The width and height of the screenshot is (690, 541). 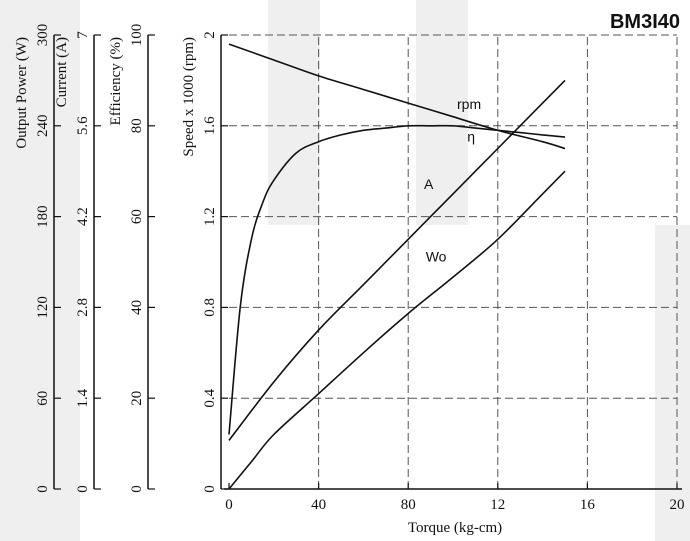 What do you see at coordinates (210, 125) in the screenshot?
I see `y-tick-label: 1.6` at bounding box center [210, 125].